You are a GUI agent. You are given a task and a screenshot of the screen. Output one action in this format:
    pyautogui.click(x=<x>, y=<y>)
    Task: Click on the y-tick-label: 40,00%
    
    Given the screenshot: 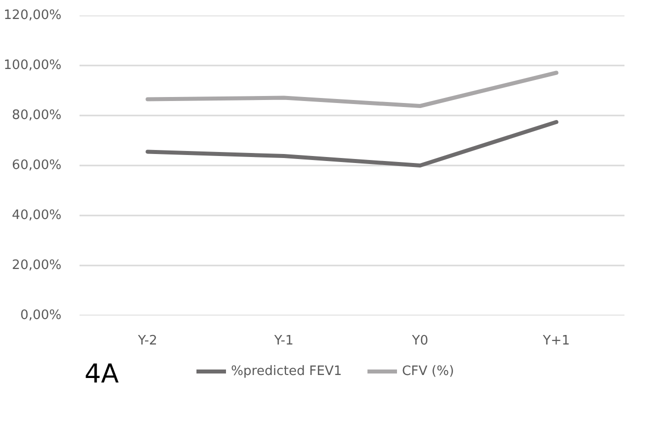 What is the action you would take?
    pyautogui.click(x=37, y=215)
    